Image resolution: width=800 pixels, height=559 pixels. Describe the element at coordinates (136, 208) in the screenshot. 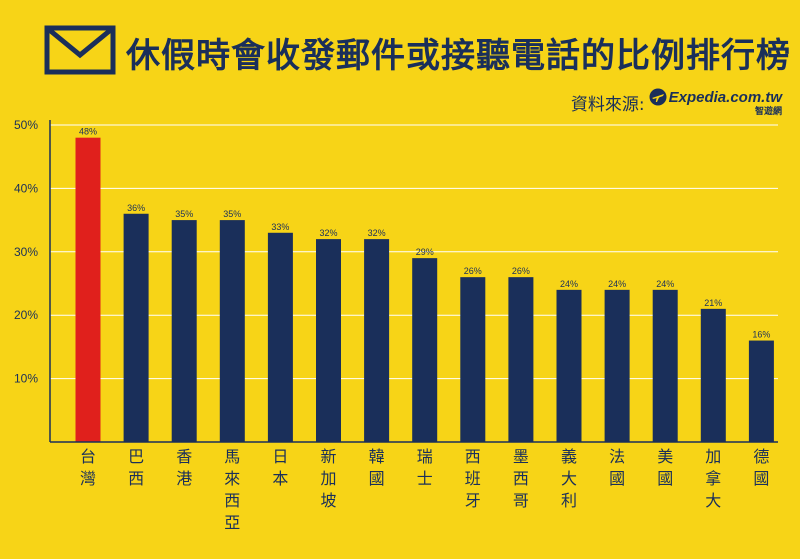

I see `data-label: 36%` at that location.